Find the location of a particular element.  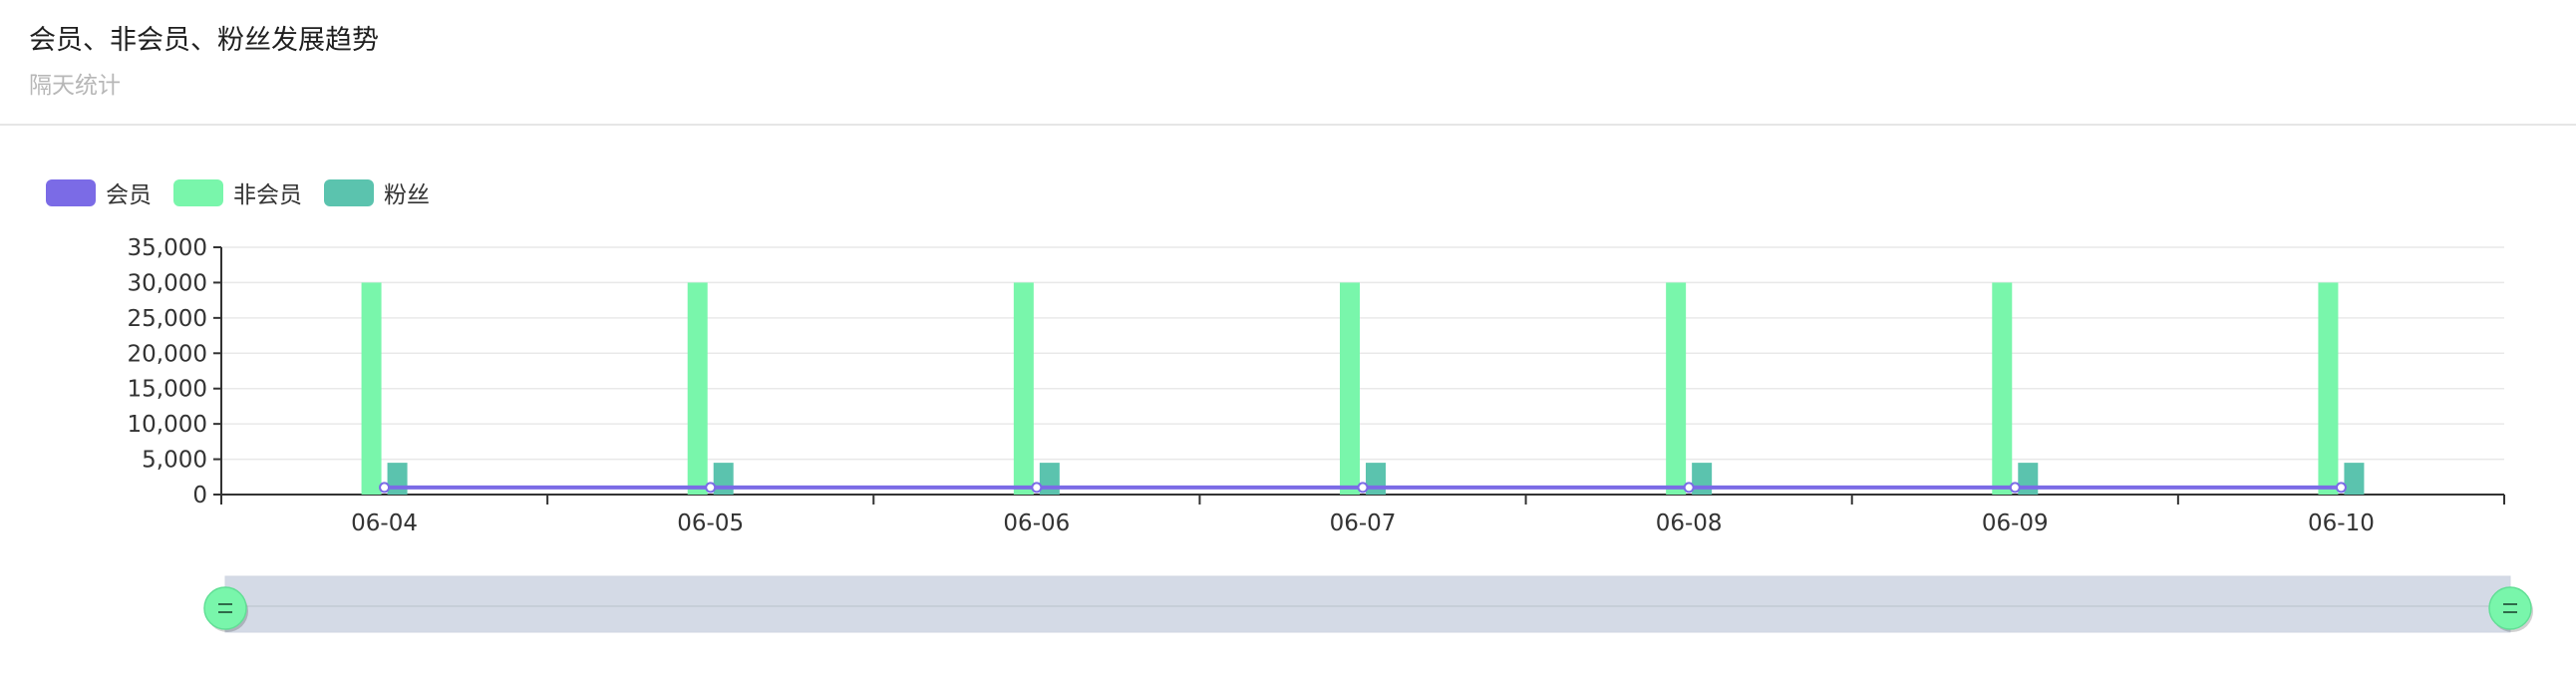

legend-label-member: 会员 is located at coordinates (129, 195).